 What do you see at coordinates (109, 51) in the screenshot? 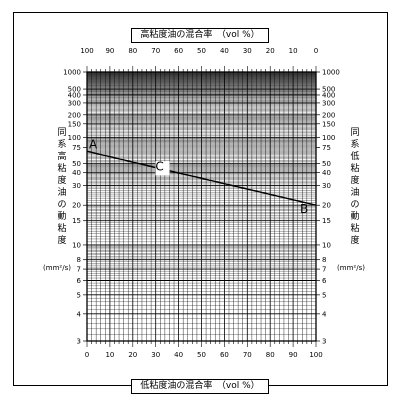
I see `top-tick-label: 90` at bounding box center [109, 51].